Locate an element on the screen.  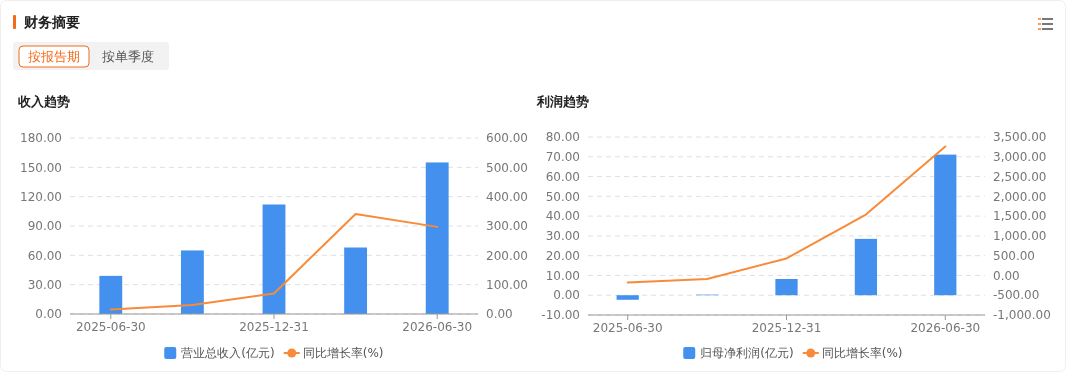
y-tick-label: 120.00 is located at coordinates (41, 196).